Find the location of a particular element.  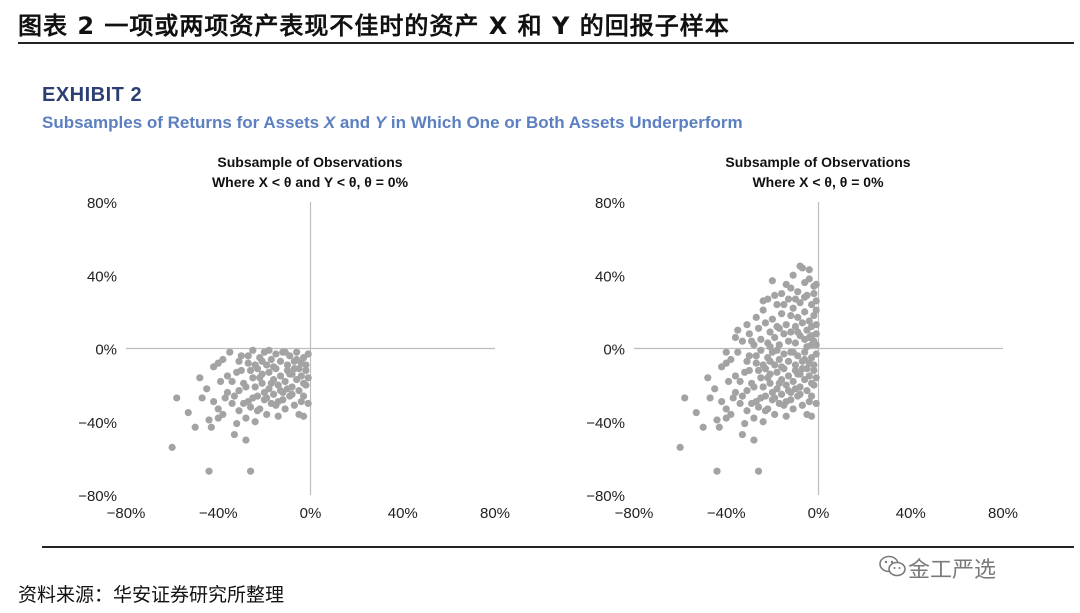

source-note: 资料来源：华安证券研究所整理 is located at coordinates (151, 595).